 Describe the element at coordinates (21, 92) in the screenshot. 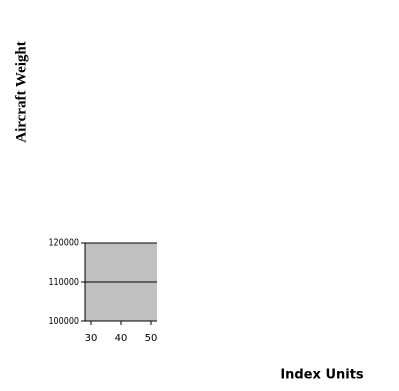

I see `y-axis-label: Aircraft Weight` at that location.